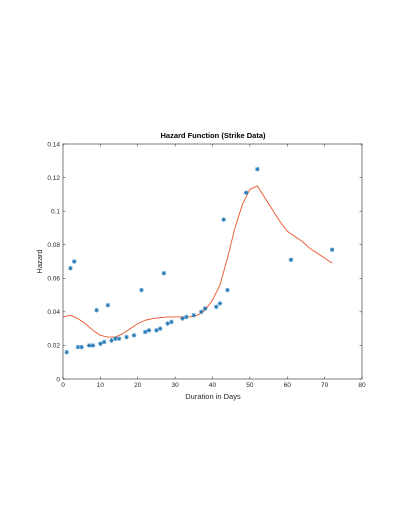  What do you see at coordinates (101, 385) in the screenshot?
I see `x-tick-label: 10` at bounding box center [101, 385].